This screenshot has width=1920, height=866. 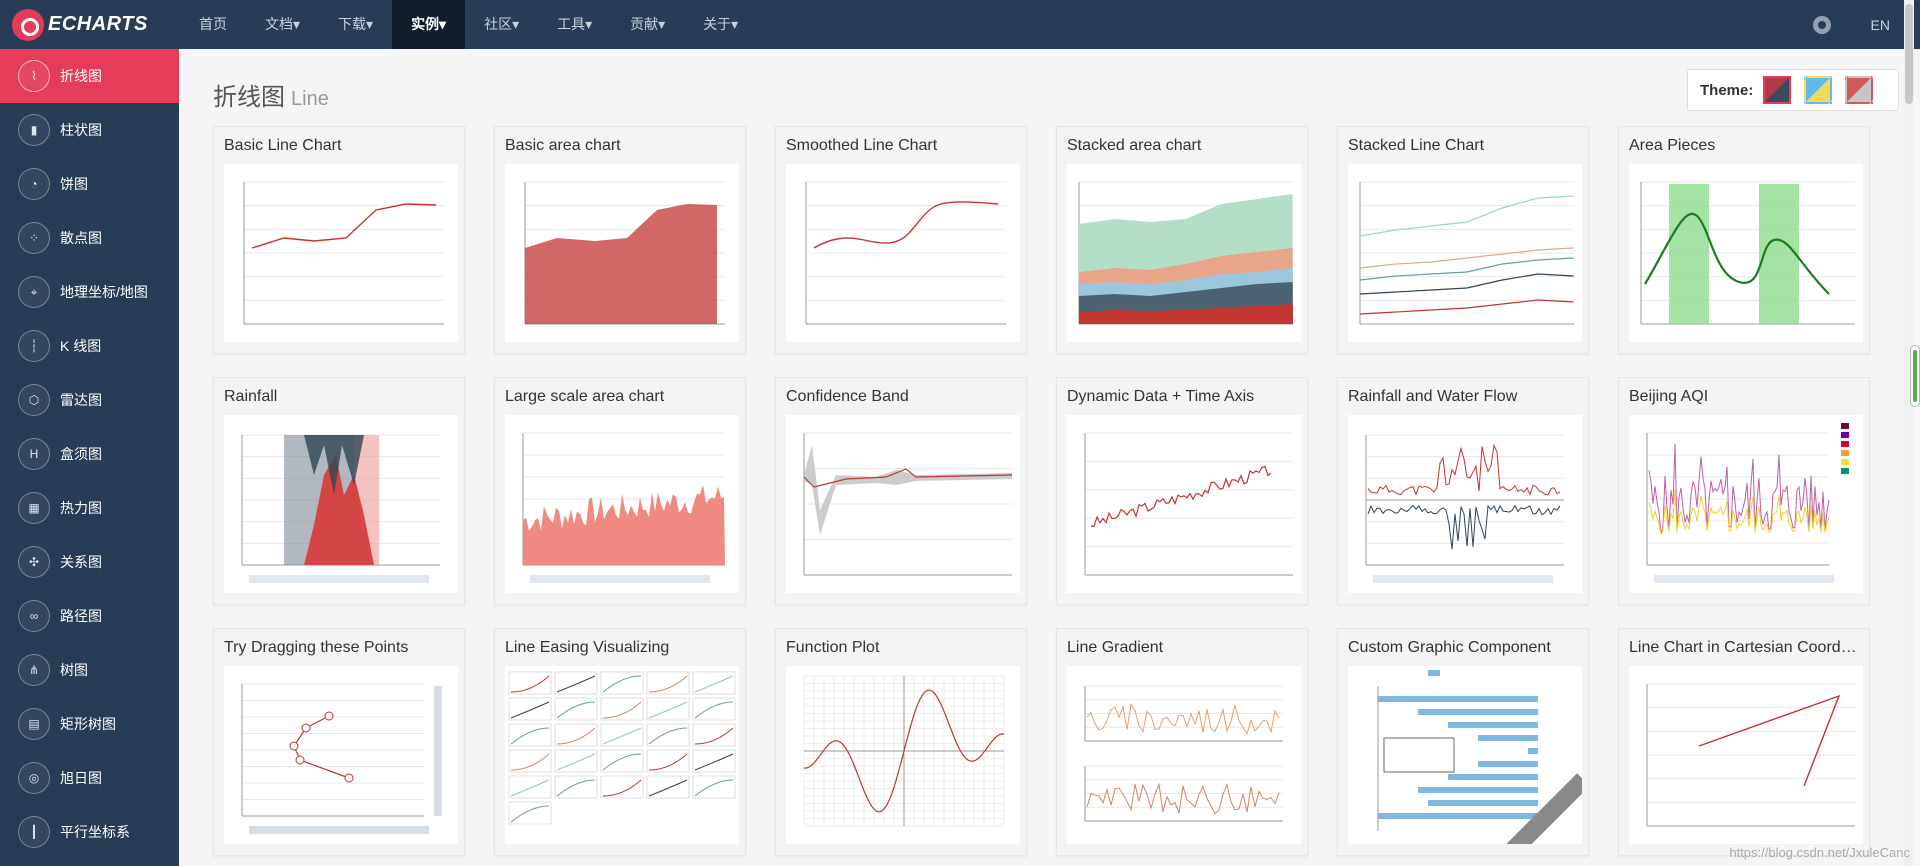 I want to click on nav-item-1: 文档▾, so click(x=283, y=24).